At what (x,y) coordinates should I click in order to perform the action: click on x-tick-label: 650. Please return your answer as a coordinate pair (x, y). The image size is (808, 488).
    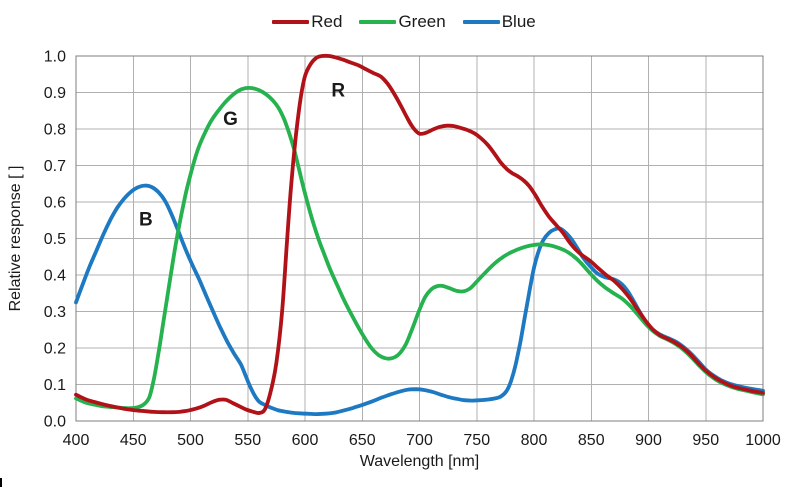
    Looking at the image, I should click on (362, 440).